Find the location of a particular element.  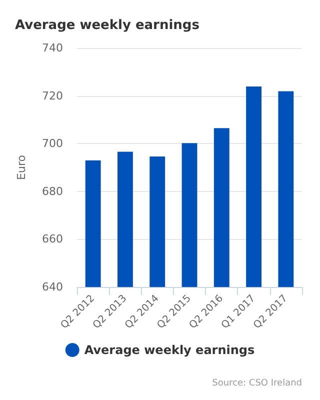

y-tick-label: 700 is located at coordinates (52, 143).